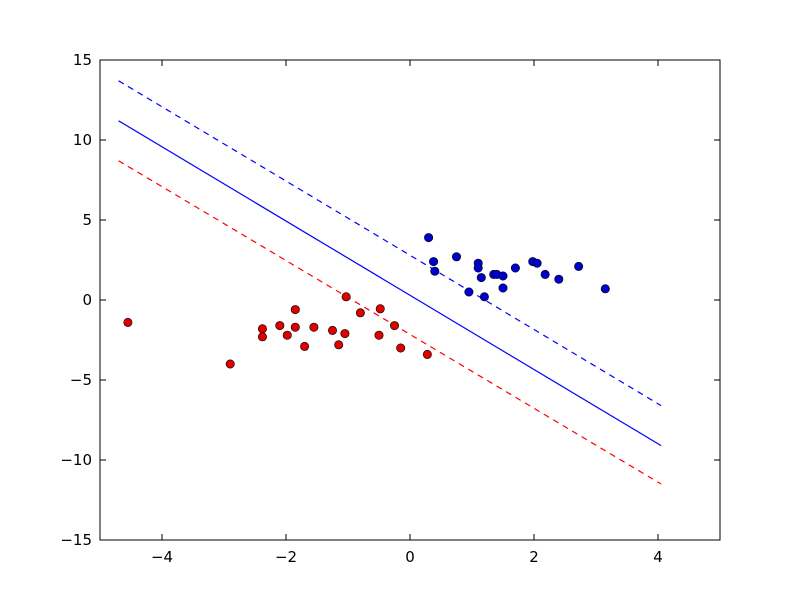 This screenshot has width=800, height=600. What do you see at coordinates (82, 60) in the screenshot?
I see `y-tick-label: 15` at bounding box center [82, 60].